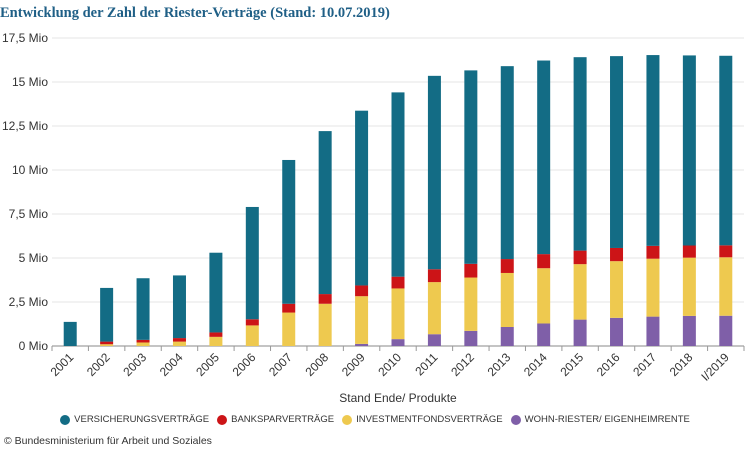 This screenshot has width=750, height=450. Describe the element at coordinates (30, 82) in the screenshot. I see `y-tick-label: 15 Mio` at that location.